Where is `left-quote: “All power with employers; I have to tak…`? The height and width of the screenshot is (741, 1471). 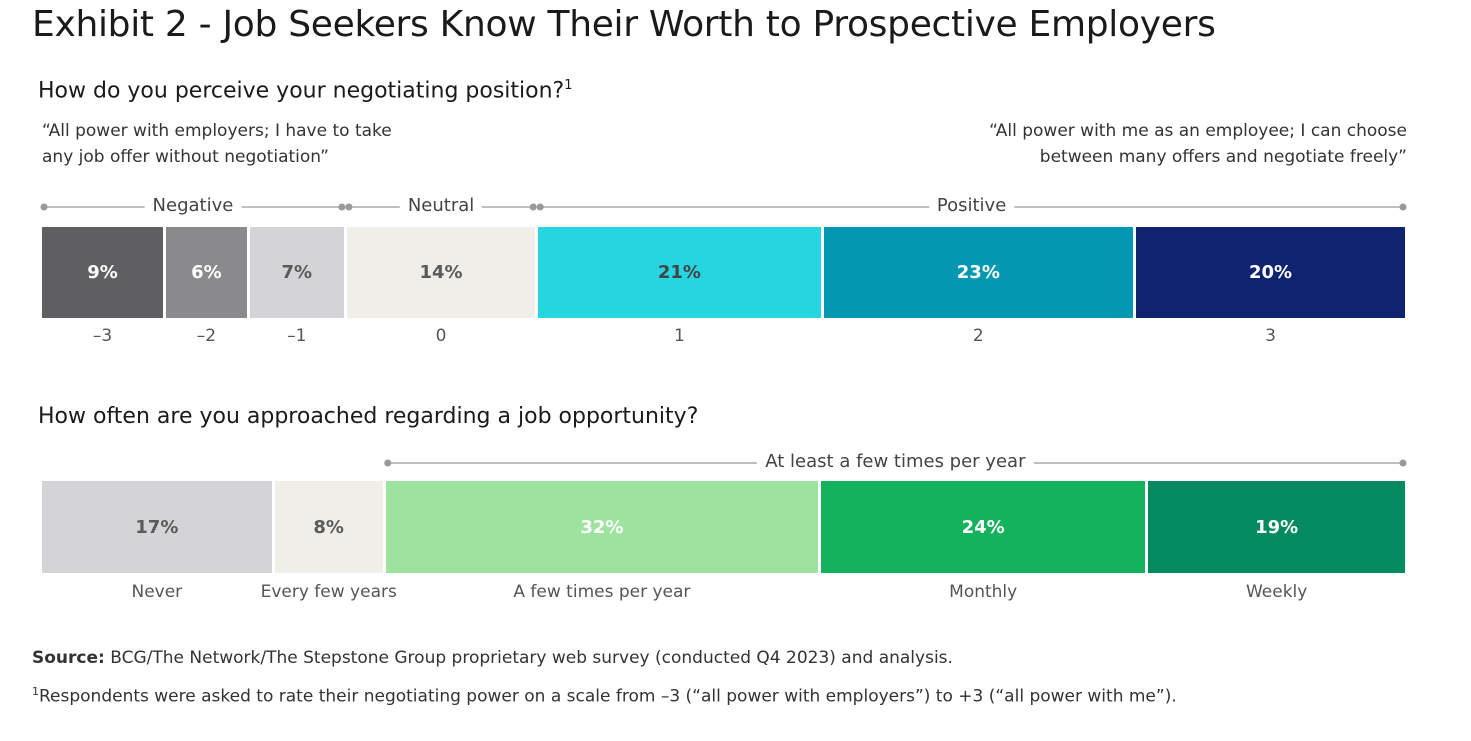 left-quote: “All power with employers; I have to tak… is located at coordinates (217, 144).